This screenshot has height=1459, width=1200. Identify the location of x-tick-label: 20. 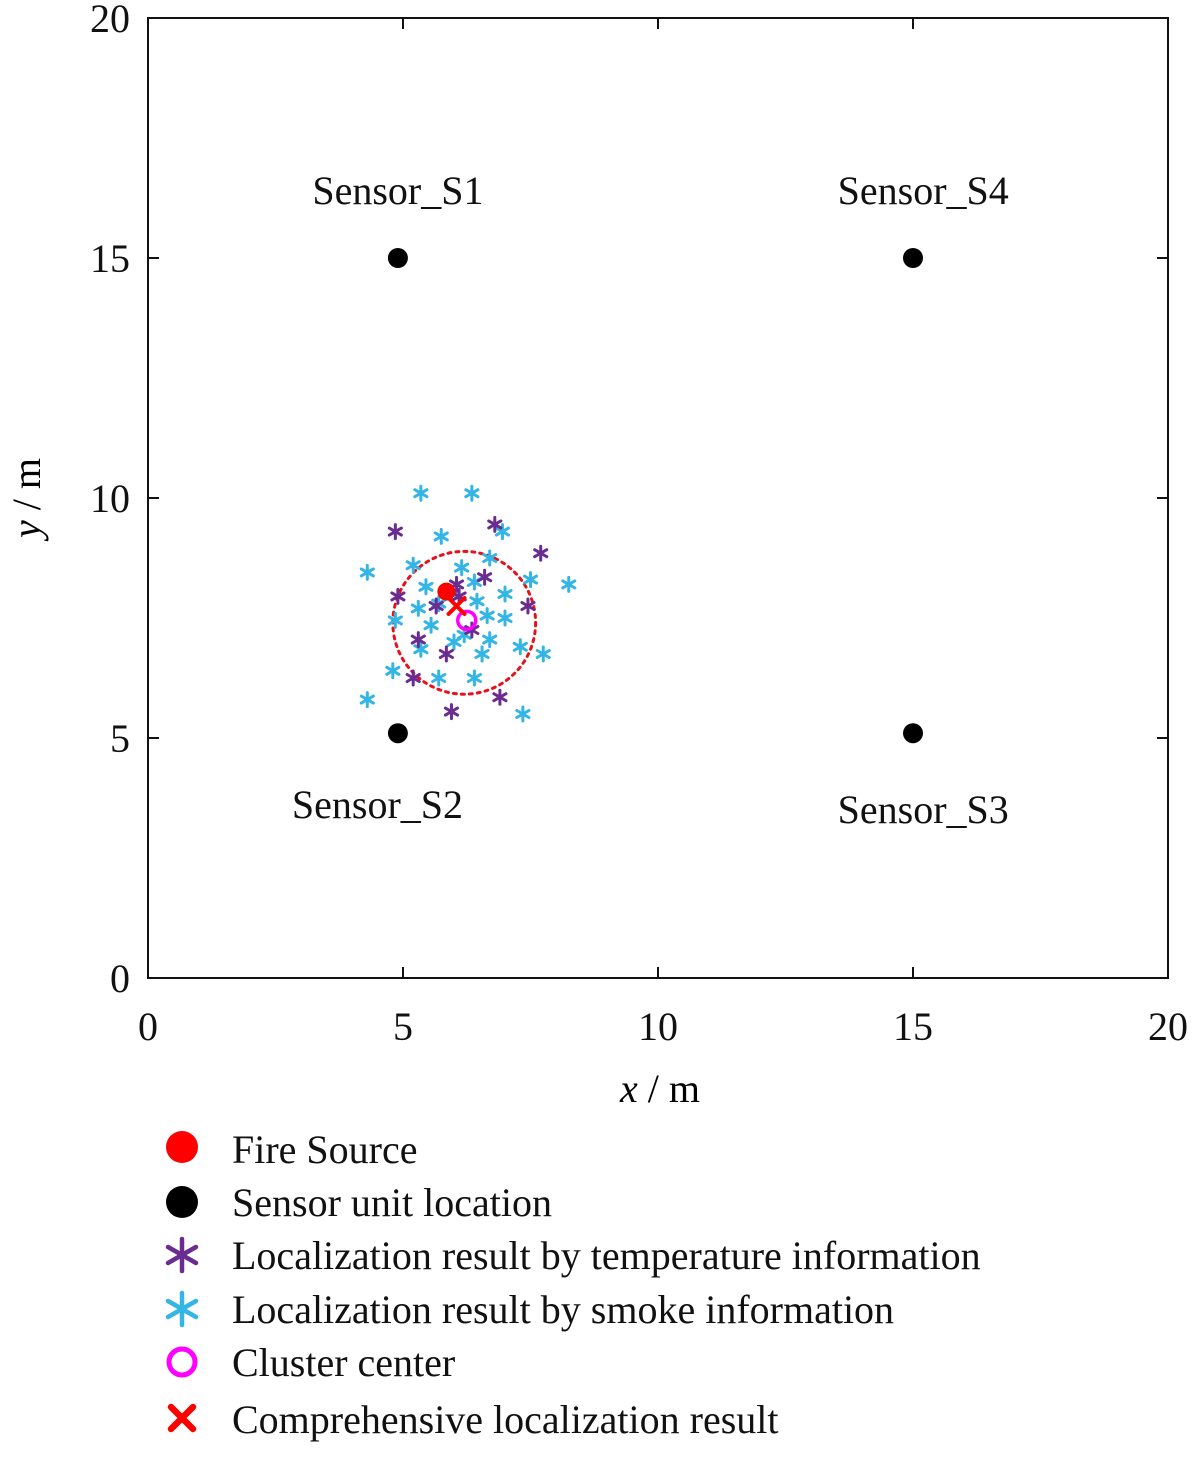
(1168, 1026).